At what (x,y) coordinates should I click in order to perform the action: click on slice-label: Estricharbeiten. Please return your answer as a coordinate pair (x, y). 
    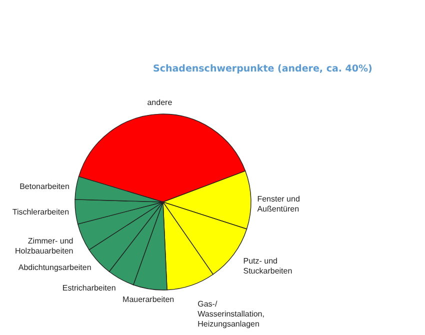
    Looking at the image, I should click on (89, 287).